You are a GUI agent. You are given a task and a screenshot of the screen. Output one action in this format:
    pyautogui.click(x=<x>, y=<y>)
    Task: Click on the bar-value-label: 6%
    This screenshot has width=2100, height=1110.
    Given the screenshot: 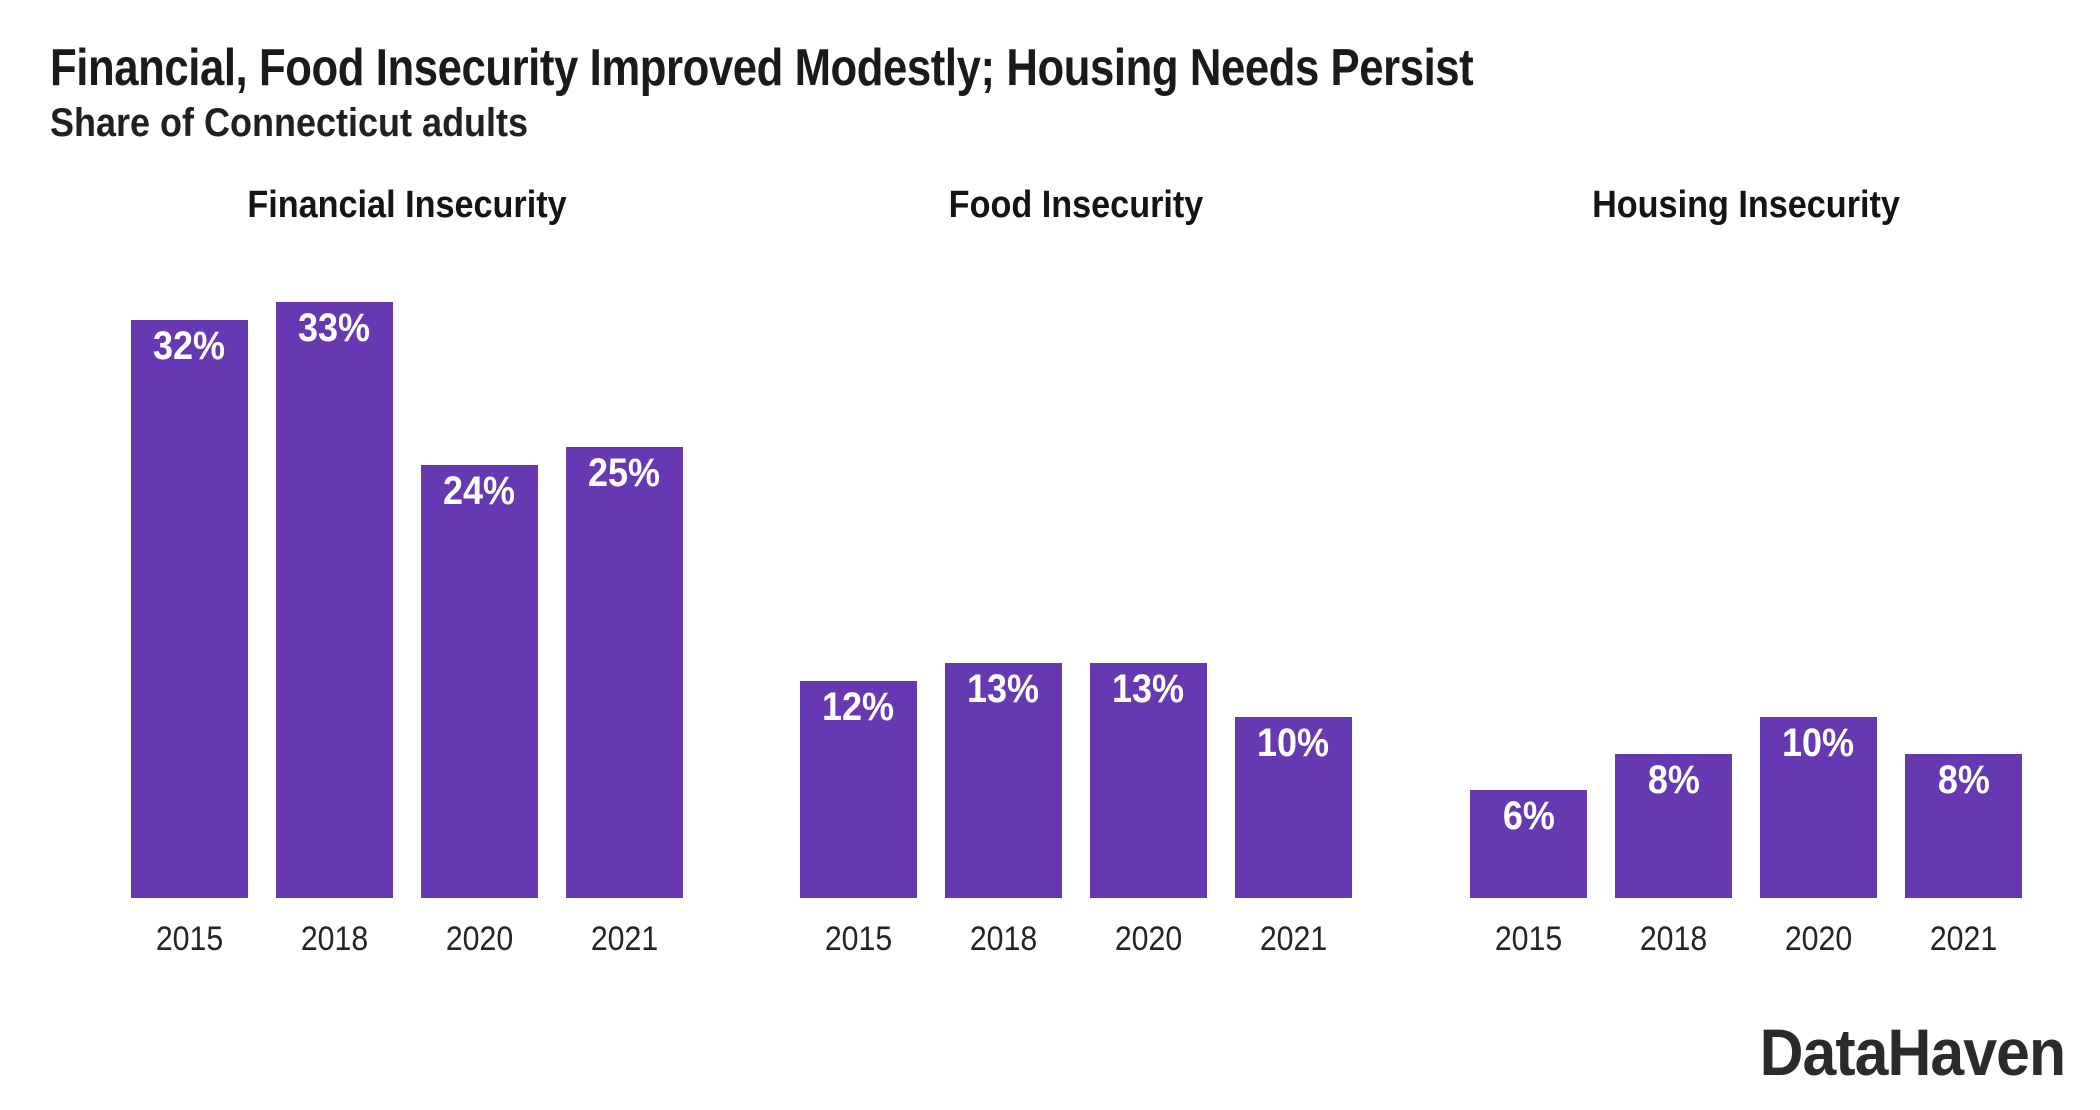 What is the action you would take?
    pyautogui.click(x=1528, y=816)
    